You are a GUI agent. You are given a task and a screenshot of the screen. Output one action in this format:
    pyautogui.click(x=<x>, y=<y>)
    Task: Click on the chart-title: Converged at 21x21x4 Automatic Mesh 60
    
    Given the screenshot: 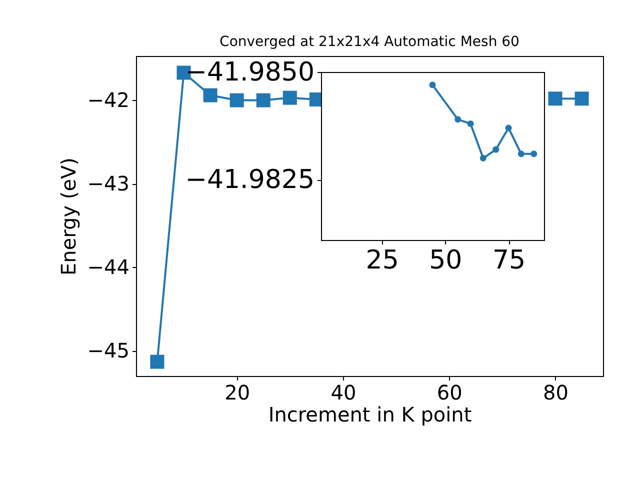 What is the action you would take?
    pyautogui.click(x=370, y=42)
    